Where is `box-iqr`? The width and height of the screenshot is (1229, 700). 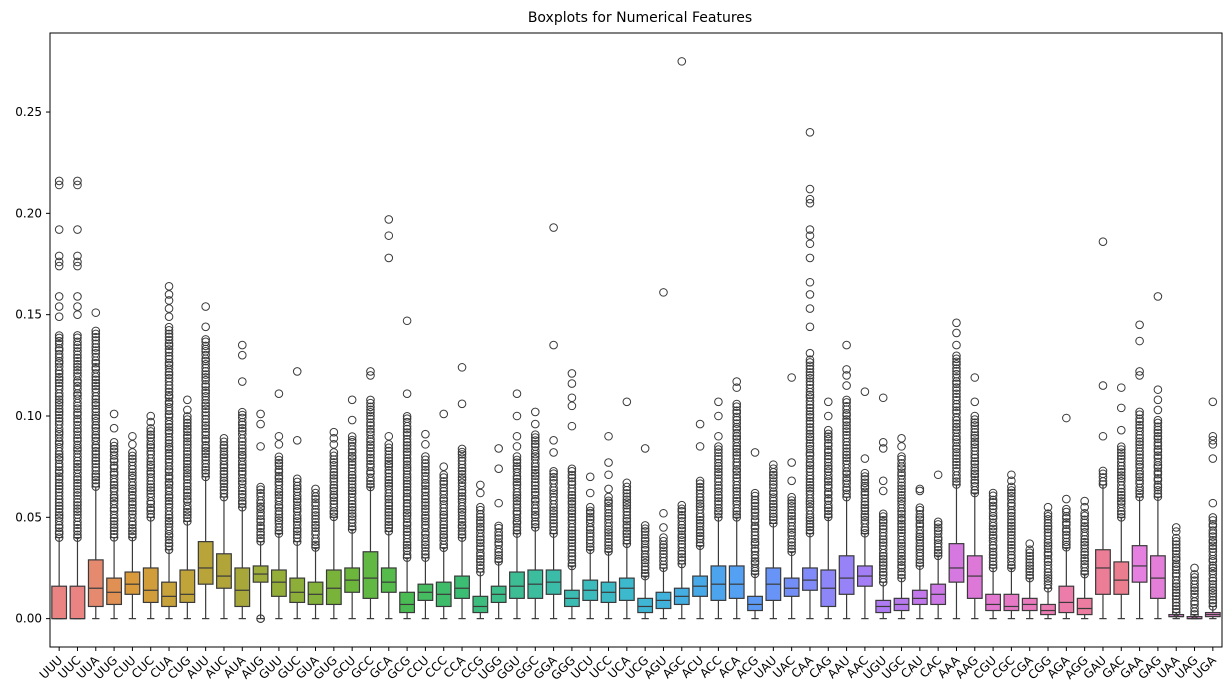
box-iqr is located at coordinates (1103, 572).